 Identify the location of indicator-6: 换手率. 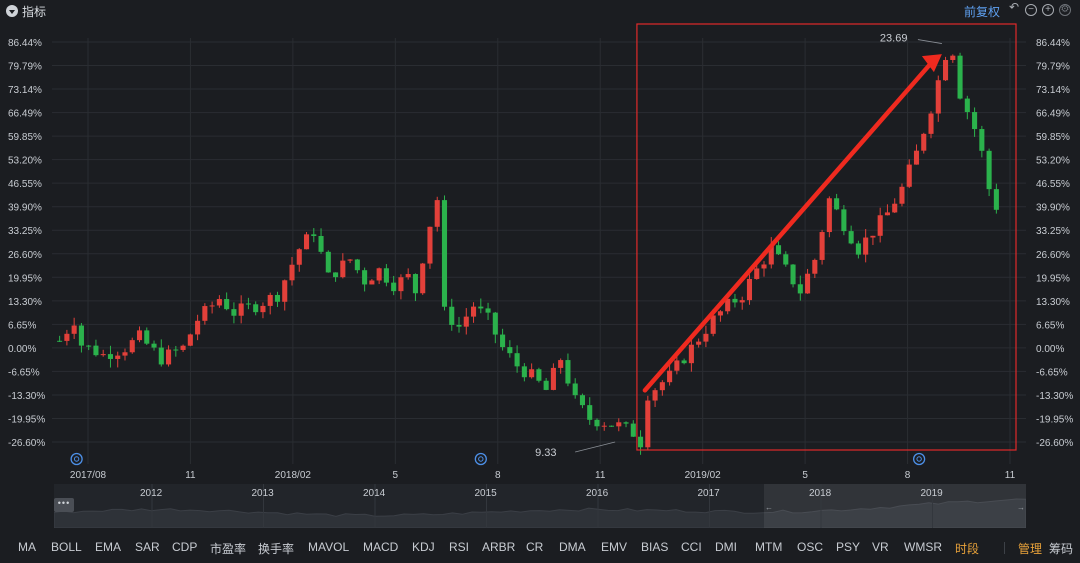
(276, 549).